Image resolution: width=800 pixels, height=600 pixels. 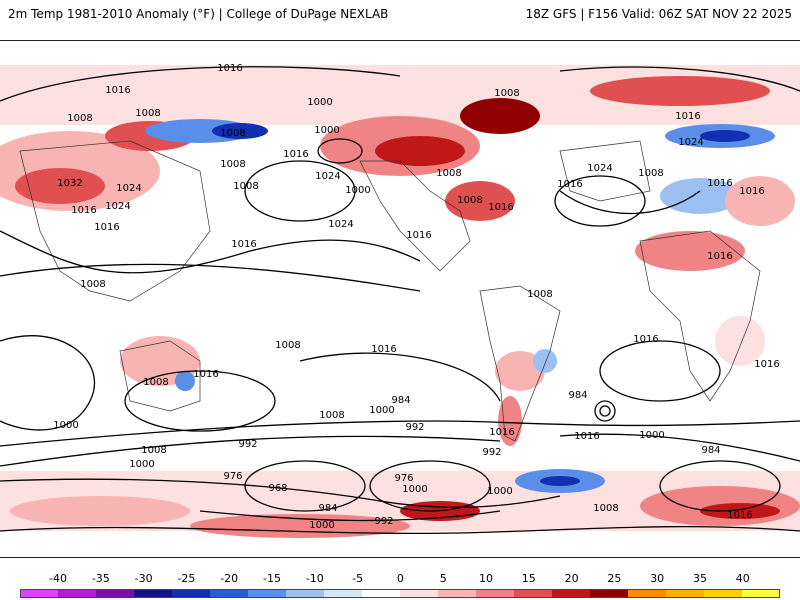 What do you see at coordinates (486, 578) in the screenshot?
I see `colorbar-tick-label: 10` at bounding box center [486, 578].